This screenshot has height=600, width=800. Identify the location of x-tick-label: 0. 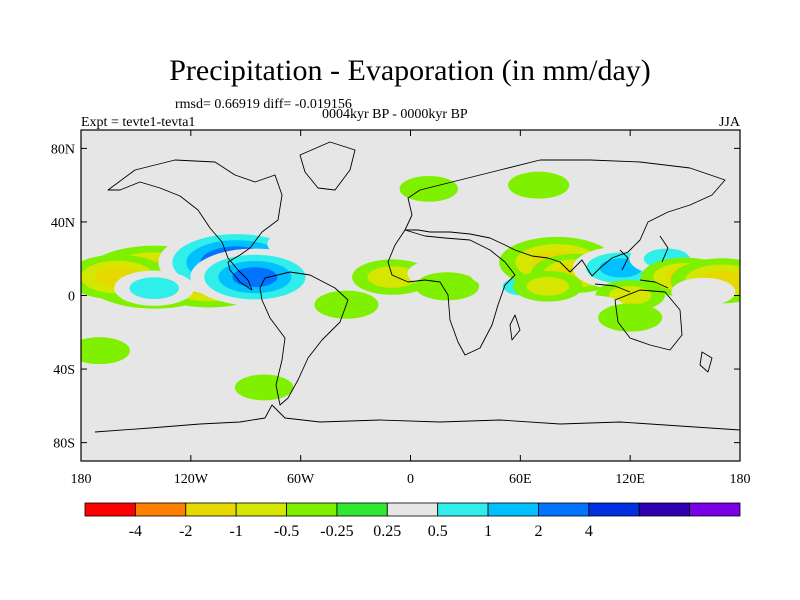
(410, 479).